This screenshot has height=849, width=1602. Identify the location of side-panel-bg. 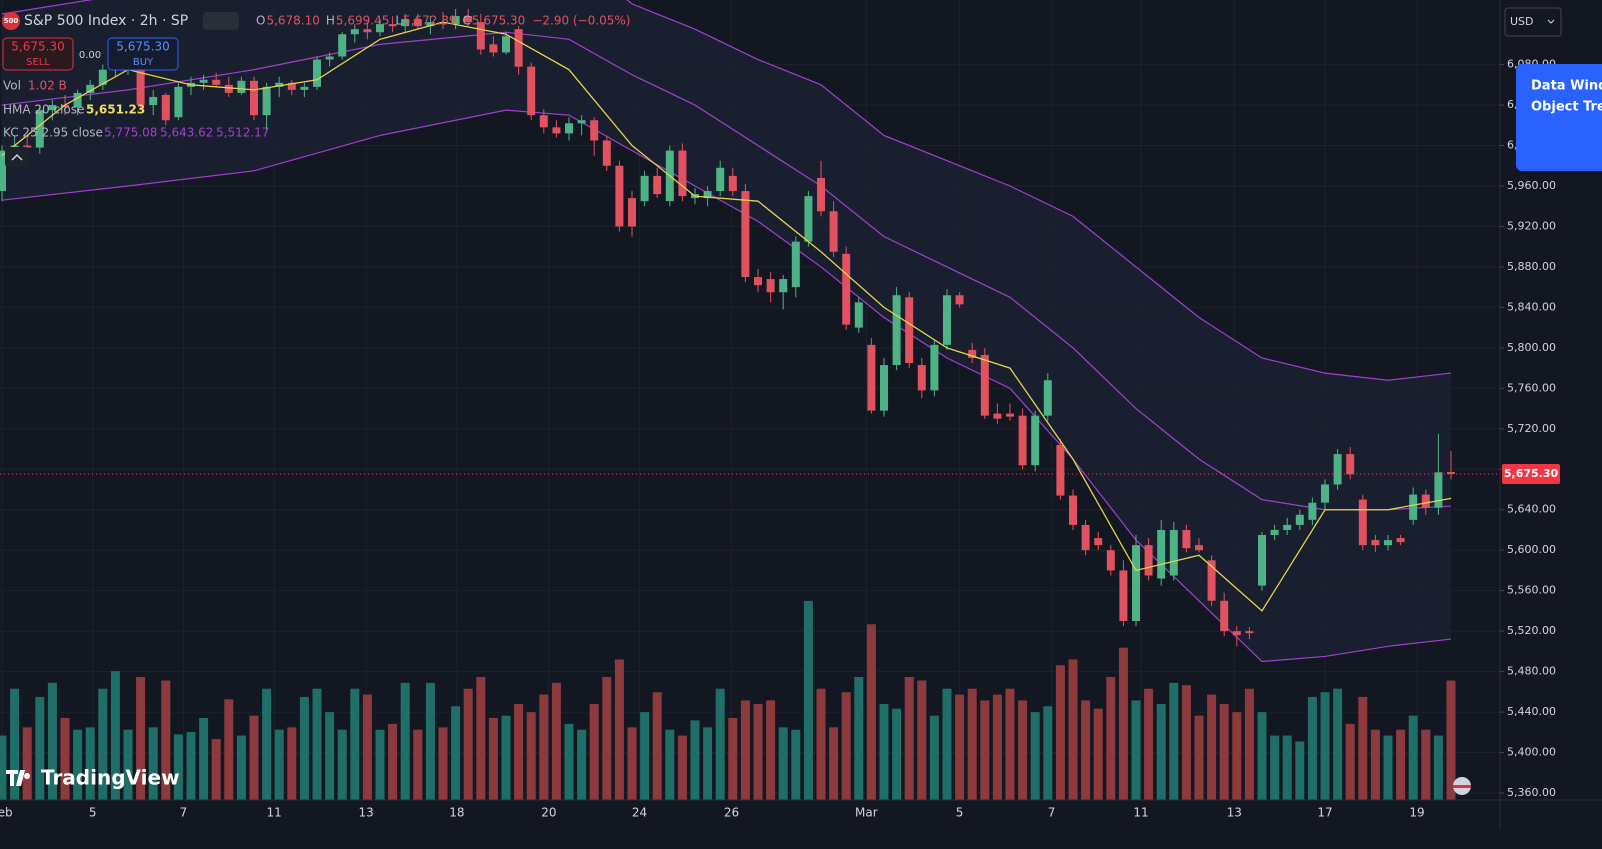
(1559, 117).